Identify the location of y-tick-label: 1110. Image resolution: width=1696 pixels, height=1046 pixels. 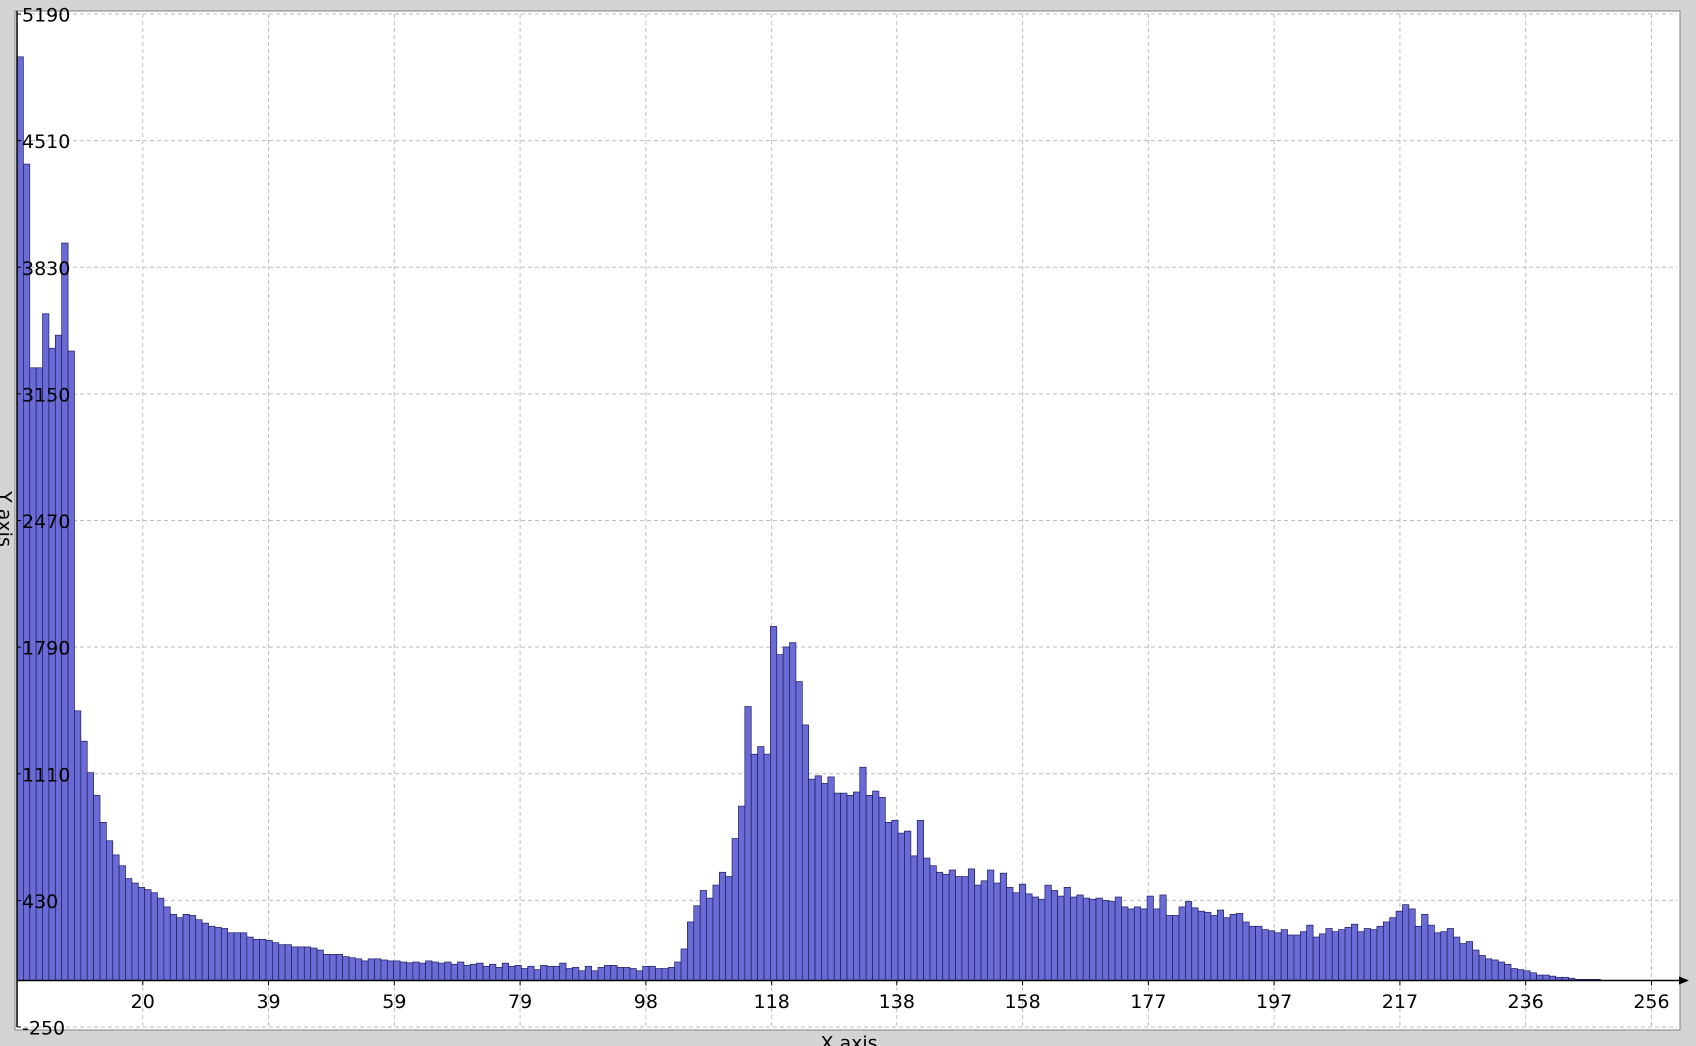
(46, 775).